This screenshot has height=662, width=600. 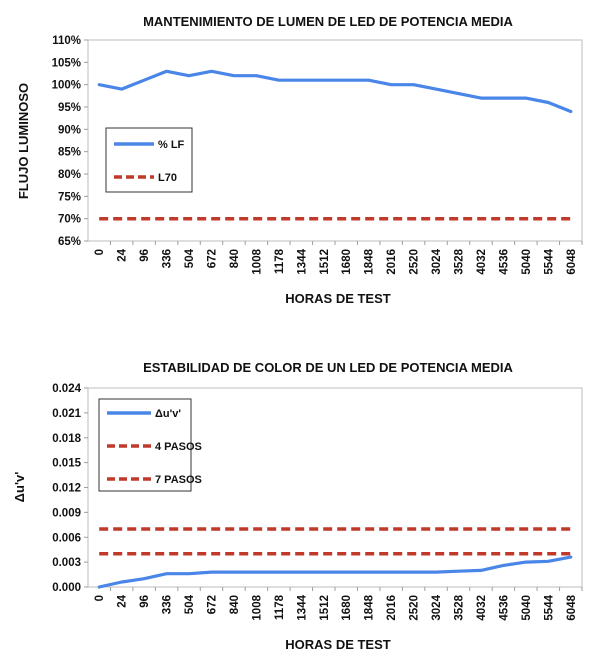 I want to click on y-tick-label: 90%, so click(x=69, y=130).